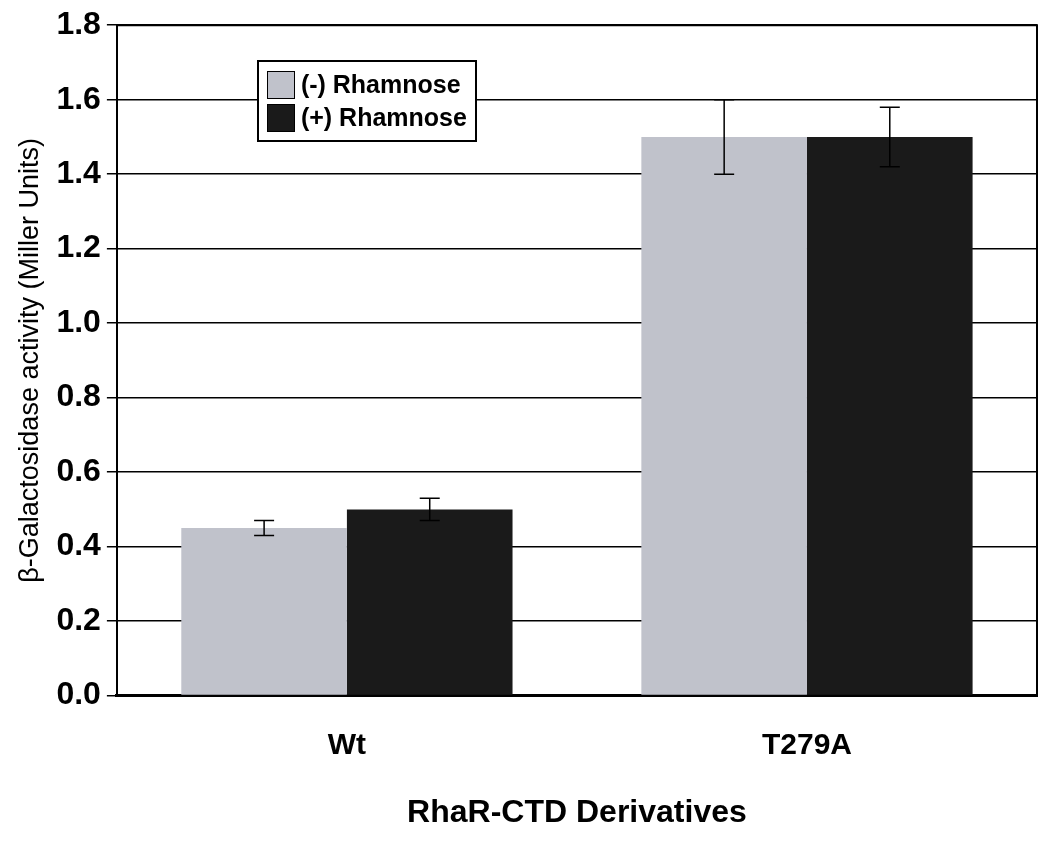 Image resolution: width=1039 pixels, height=846 pixels. What do you see at coordinates (79, 544) in the screenshot?
I see `y-tick-label: 0.4` at bounding box center [79, 544].